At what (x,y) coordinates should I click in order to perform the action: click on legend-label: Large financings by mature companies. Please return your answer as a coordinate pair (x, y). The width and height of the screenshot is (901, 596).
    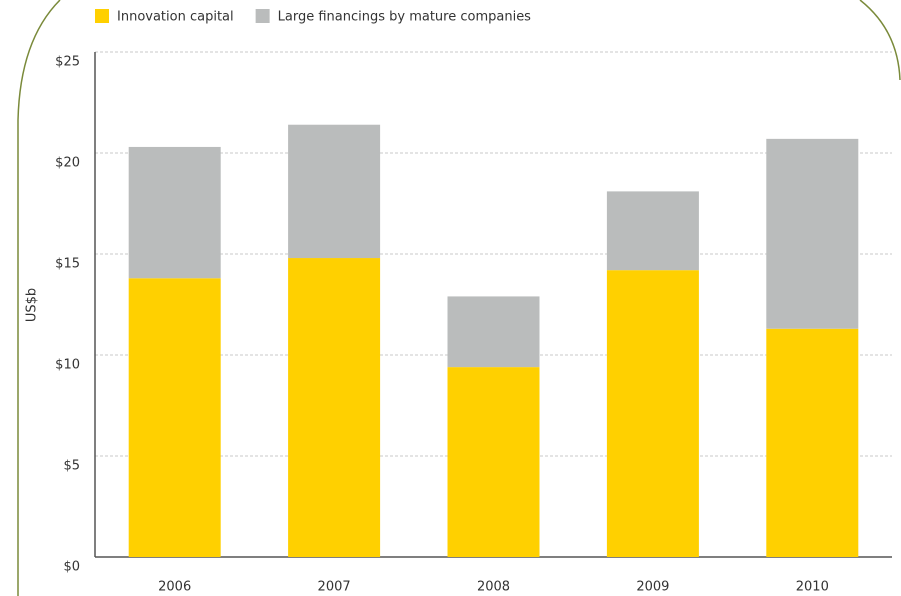
    Looking at the image, I should click on (405, 17).